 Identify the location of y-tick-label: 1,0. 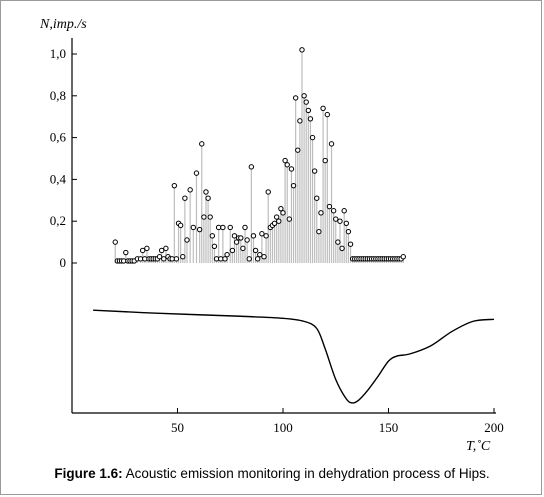
(58, 53).